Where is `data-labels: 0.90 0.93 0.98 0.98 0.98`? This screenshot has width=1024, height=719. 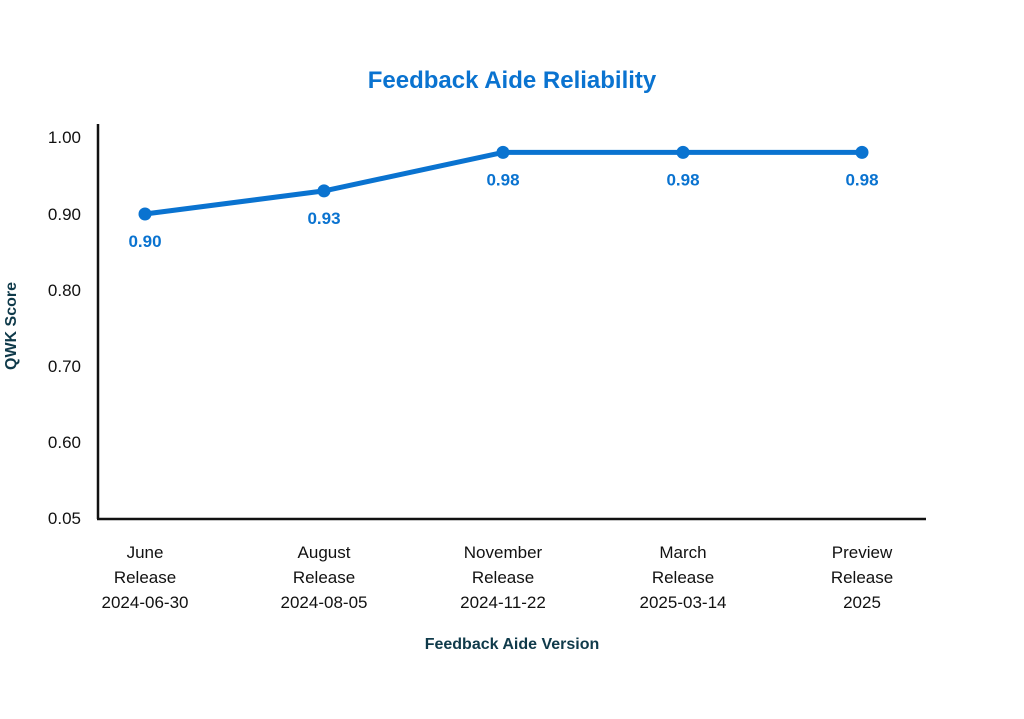 data-labels: 0.90 0.93 0.98 0.98 0.98 is located at coordinates (503, 210).